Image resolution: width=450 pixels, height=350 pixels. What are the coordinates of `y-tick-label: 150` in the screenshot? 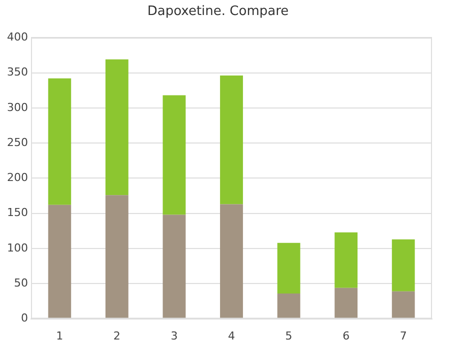 It's located at (17, 213).